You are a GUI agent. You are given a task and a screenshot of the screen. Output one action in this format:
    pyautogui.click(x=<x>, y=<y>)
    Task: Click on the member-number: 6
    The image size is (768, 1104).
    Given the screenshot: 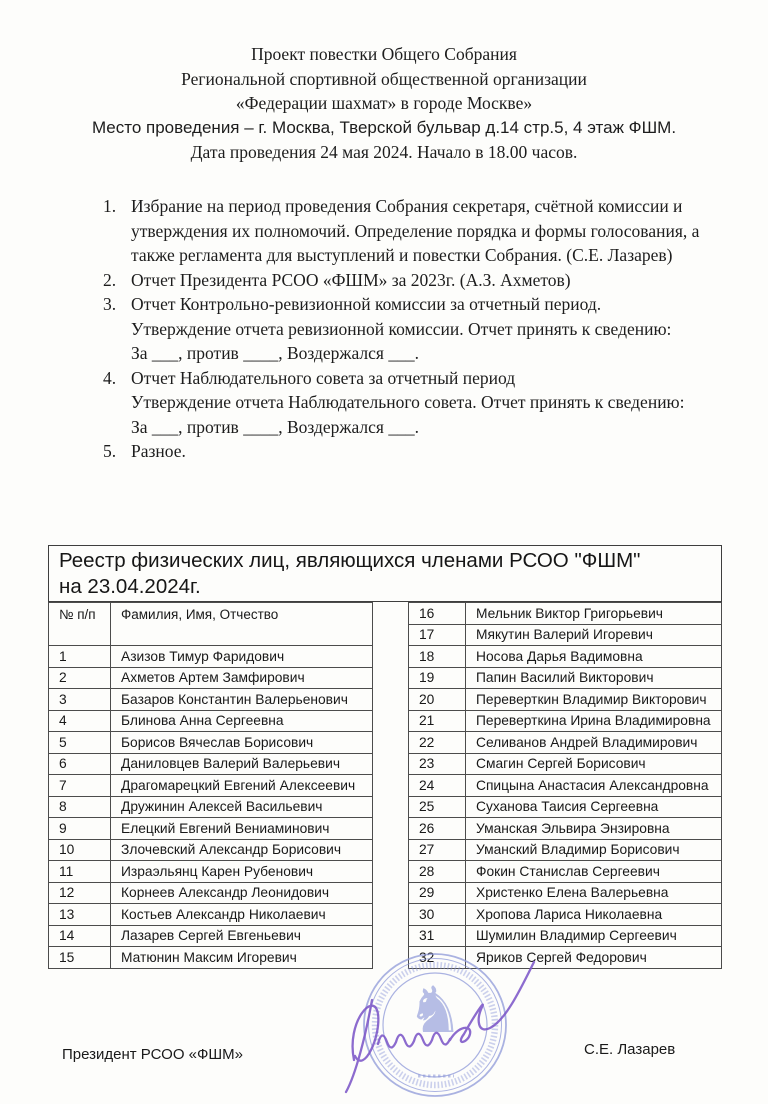 What is the action you would take?
    pyautogui.click(x=79, y=763)
    